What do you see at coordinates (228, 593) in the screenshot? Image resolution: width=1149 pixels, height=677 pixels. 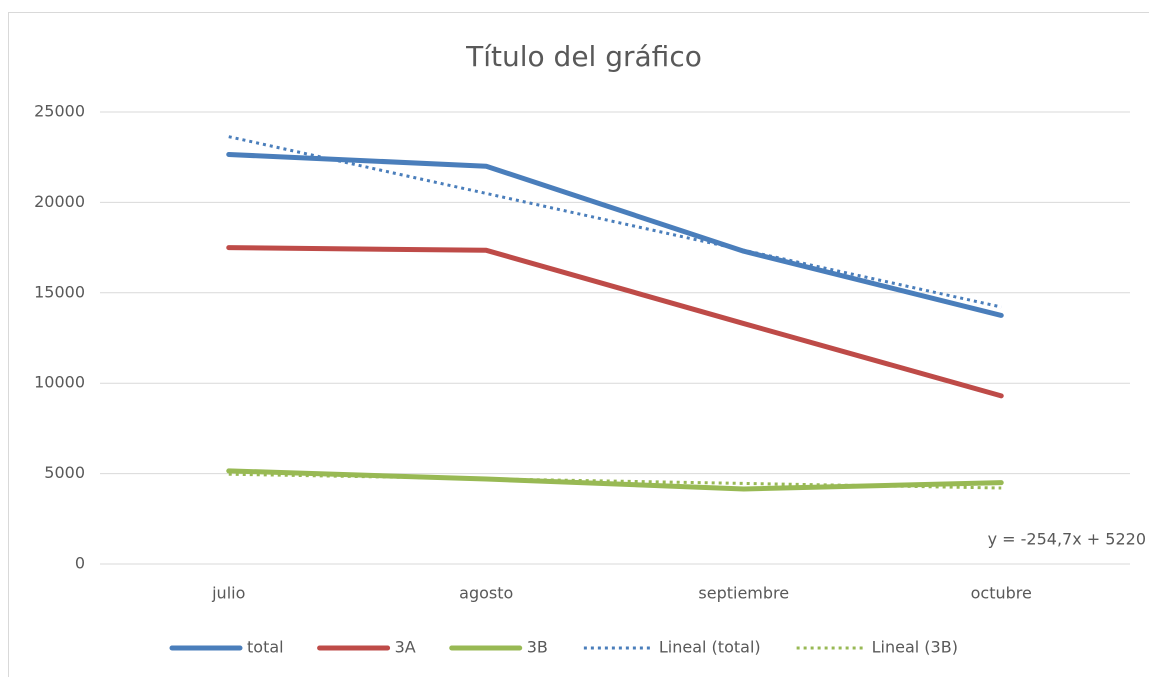 I see `x-tick-label: julio` at bounding box center [228, 593].